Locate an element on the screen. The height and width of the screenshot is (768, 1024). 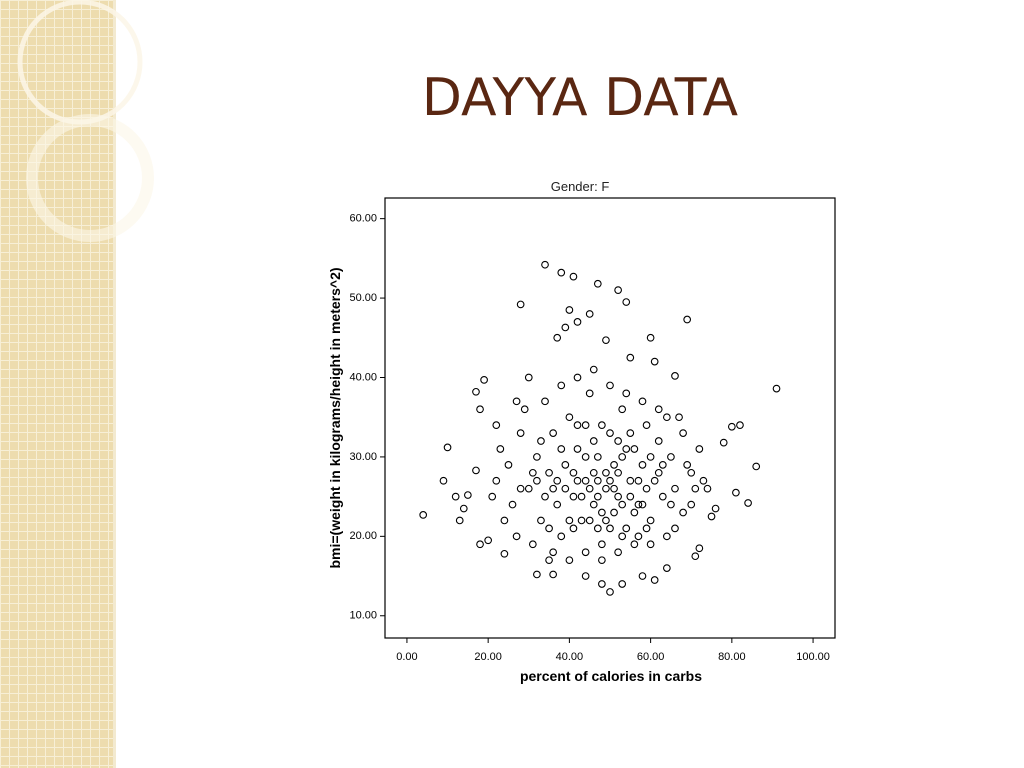
y-tick-label: 30.00 is located at coordinates (363, 457).